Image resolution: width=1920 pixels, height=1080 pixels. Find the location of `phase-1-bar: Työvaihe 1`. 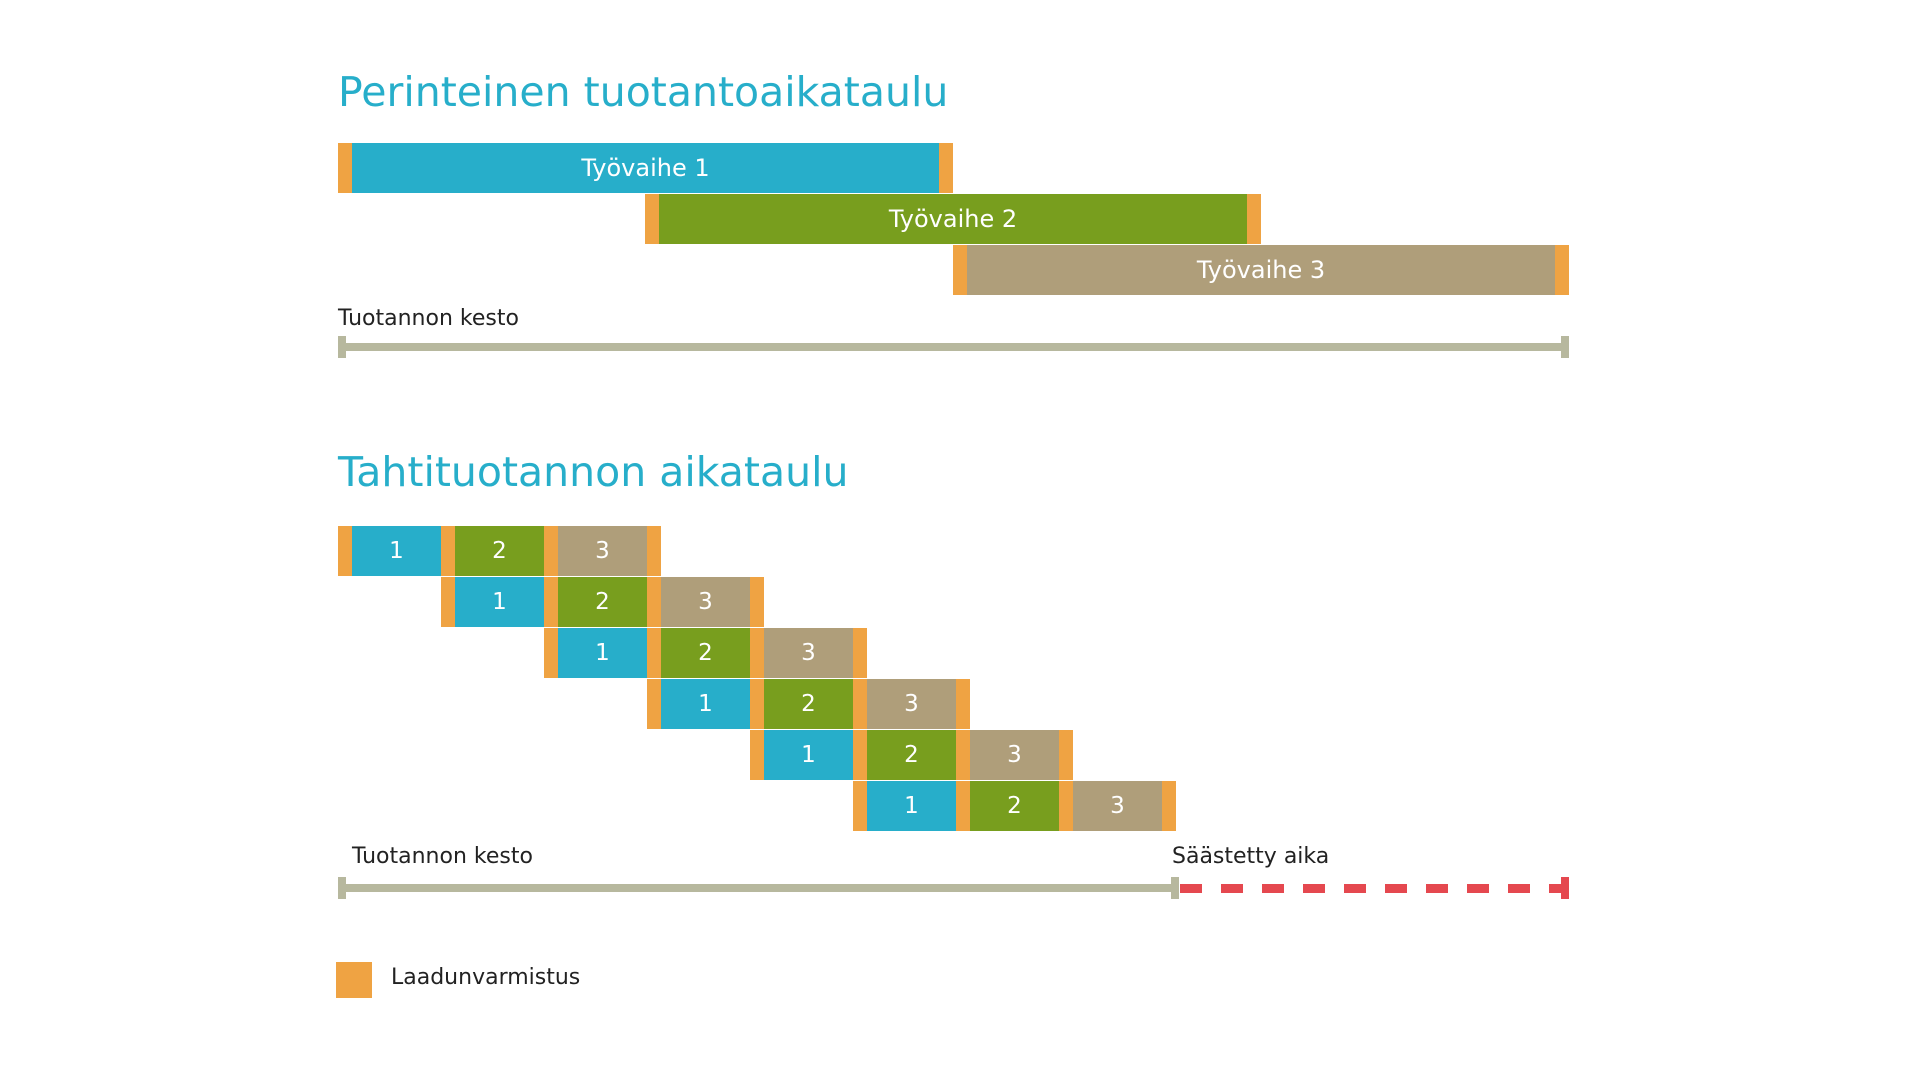

phase-1-bar: Työvaihe 1 is located at coordinates (645, 168).